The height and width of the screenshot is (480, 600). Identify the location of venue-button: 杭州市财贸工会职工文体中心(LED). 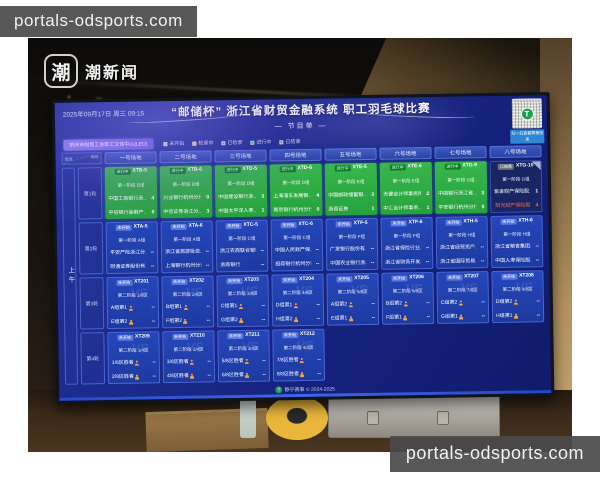
(108, 144).